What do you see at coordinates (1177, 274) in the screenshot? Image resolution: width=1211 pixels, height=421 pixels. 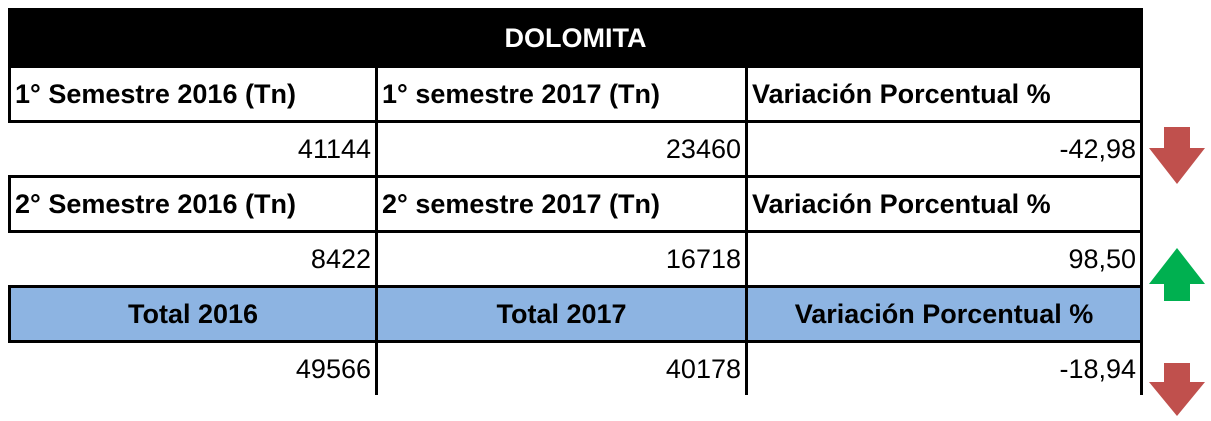 I see `up-arrow` at bounding box center [1177, 274].